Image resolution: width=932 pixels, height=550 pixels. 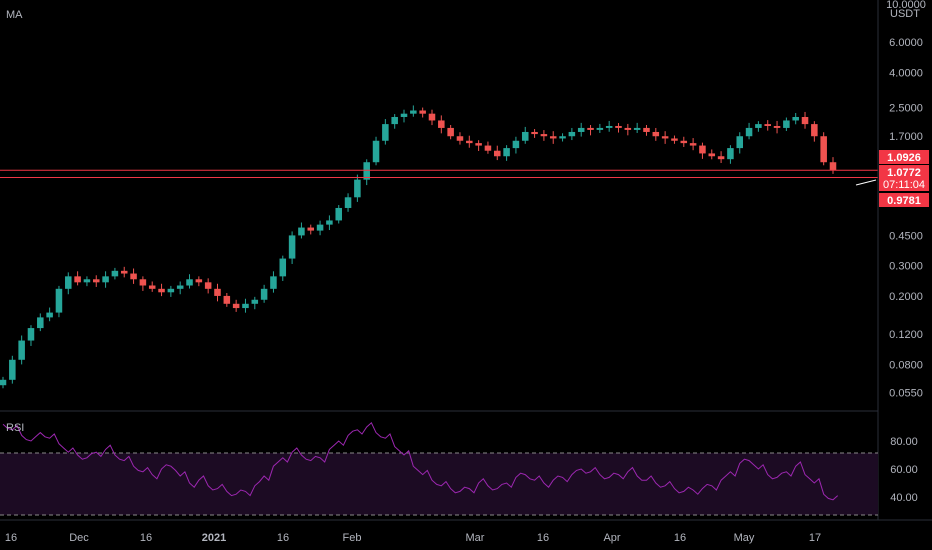 What do you see at coordinates (14, 15) in the screenshot?
I see `indicator-label: MA` at bounding box center [14, 15].